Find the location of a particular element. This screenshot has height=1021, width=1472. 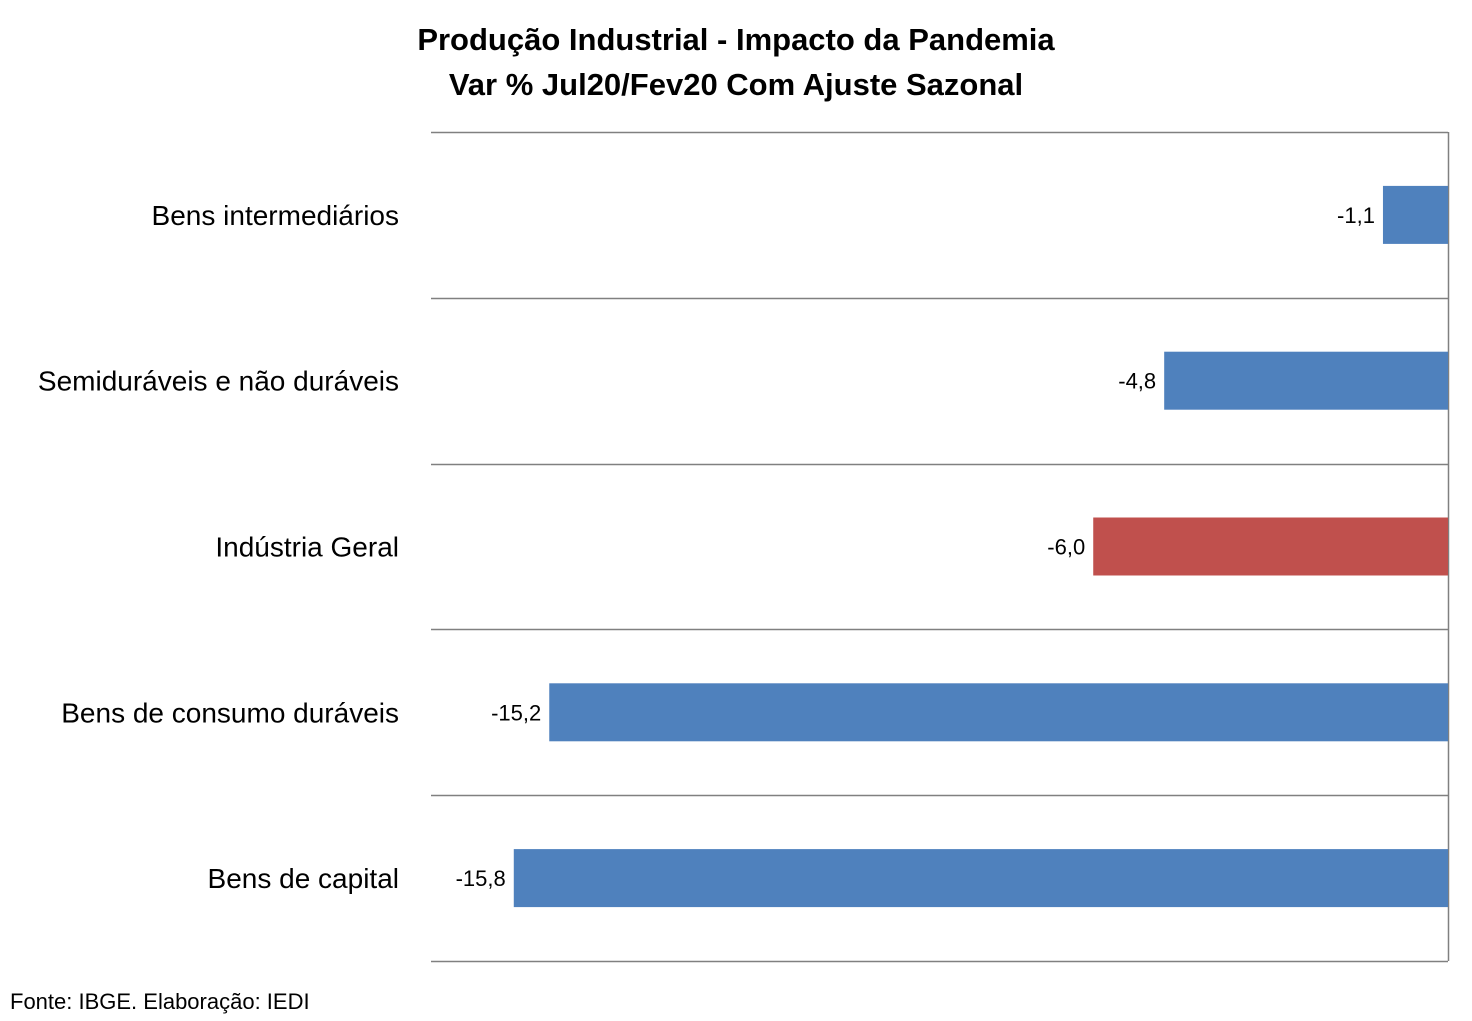

source-note: Fonte: IBGE. Elaboração: IEDI is located at coordinates (160, 1001).